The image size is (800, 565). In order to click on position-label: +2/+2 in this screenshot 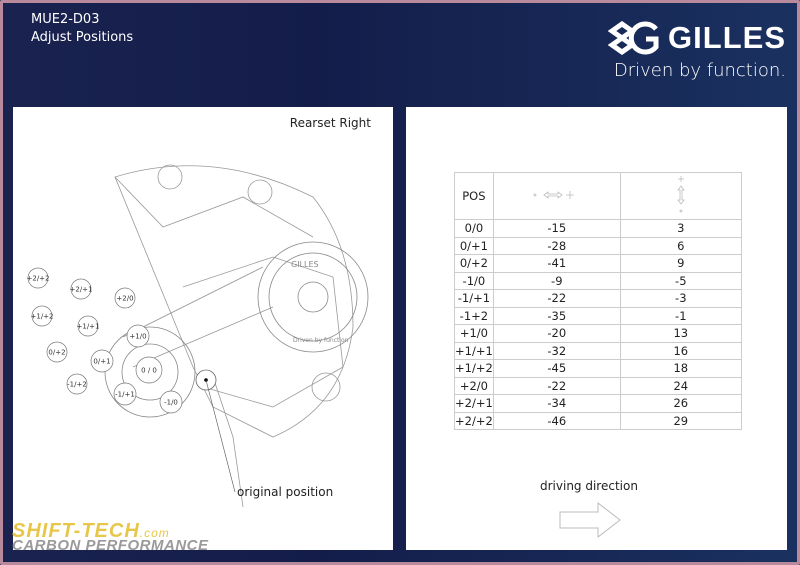, I will do `click(38, 279)`.